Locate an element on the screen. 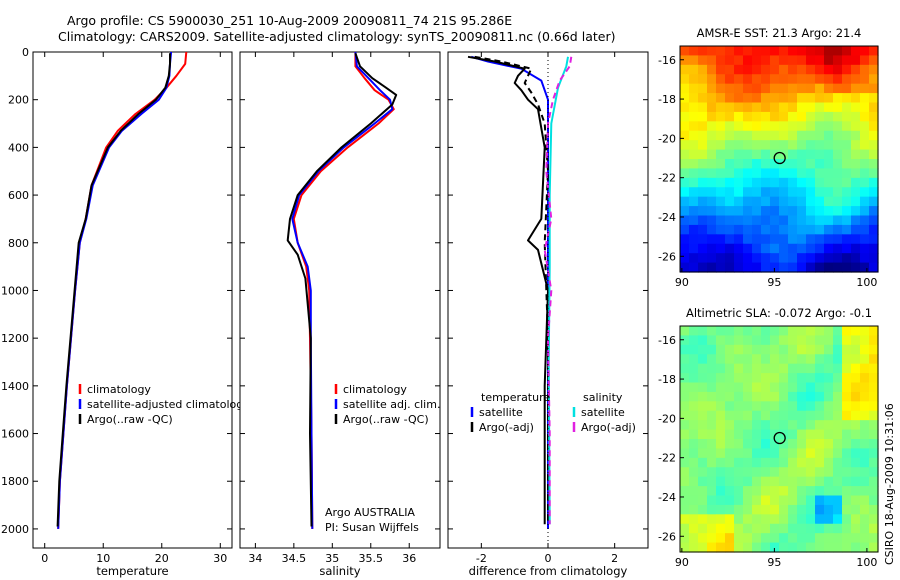  temperature-series-black is located at coordinates (113, 290).